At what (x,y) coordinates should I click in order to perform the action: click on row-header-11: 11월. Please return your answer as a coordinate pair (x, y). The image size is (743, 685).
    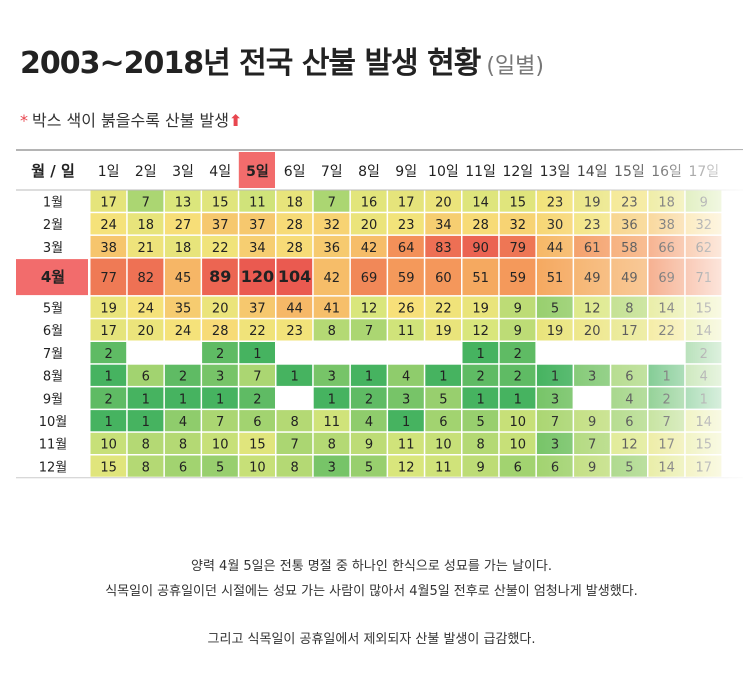
    Looking at the image, I should click on (53, 445).